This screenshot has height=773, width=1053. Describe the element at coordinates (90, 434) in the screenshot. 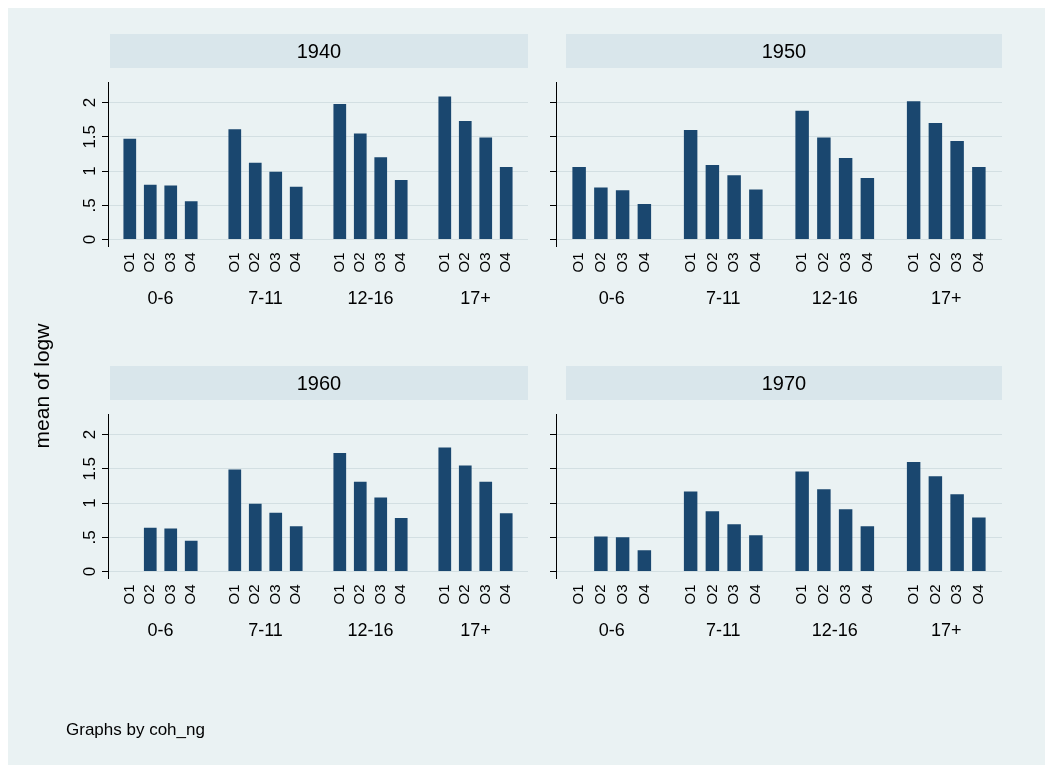

I see `y-tick-label: 2` at that location.